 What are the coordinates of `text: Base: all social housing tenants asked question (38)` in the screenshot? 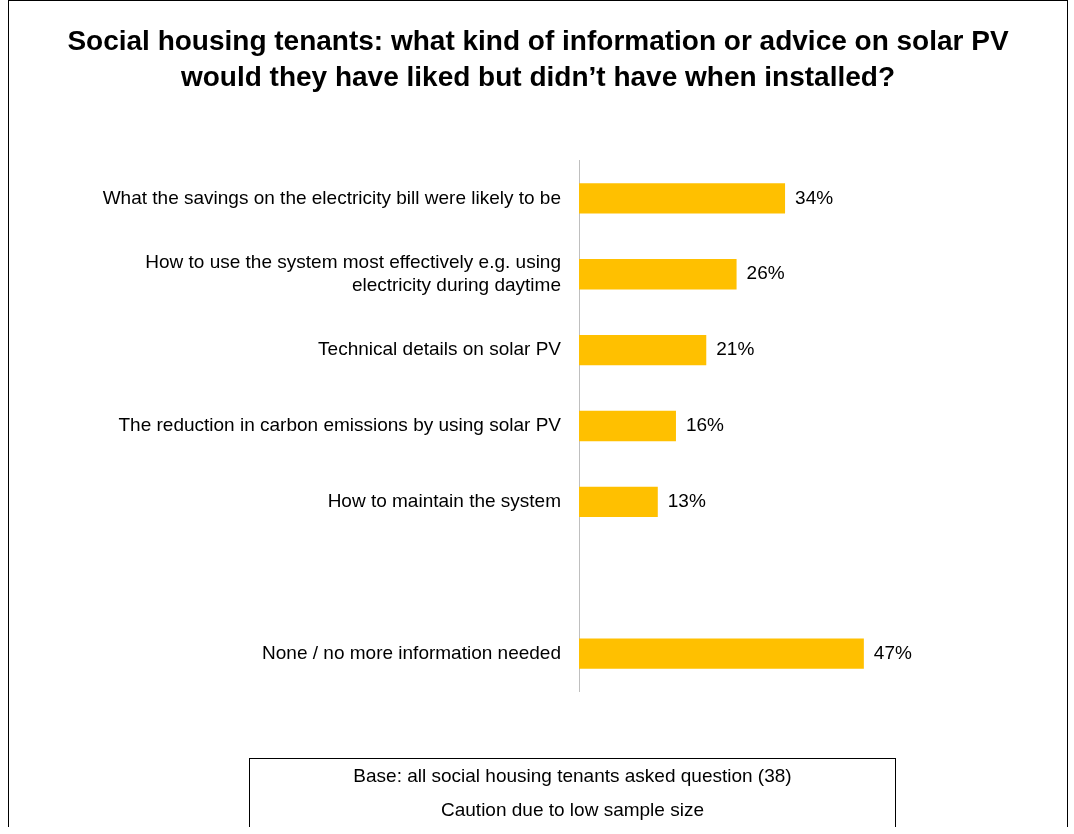 It's located at (572, 776).